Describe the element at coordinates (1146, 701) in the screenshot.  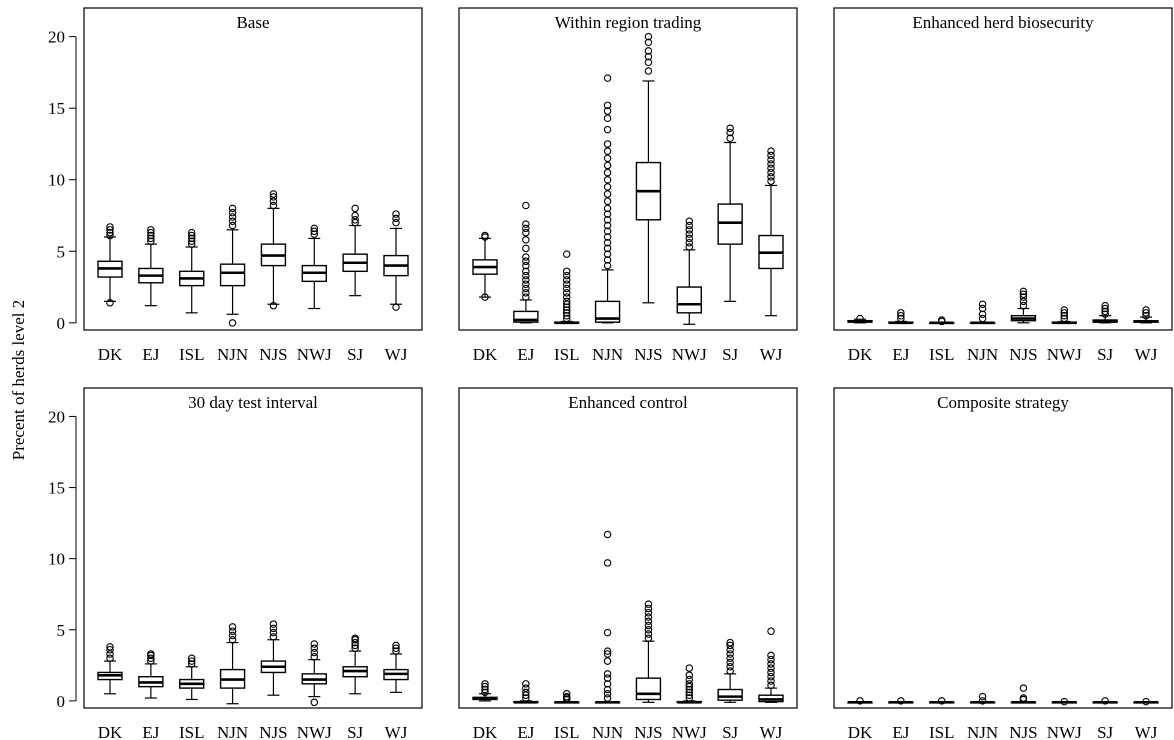
I see `box-wj` at that location.